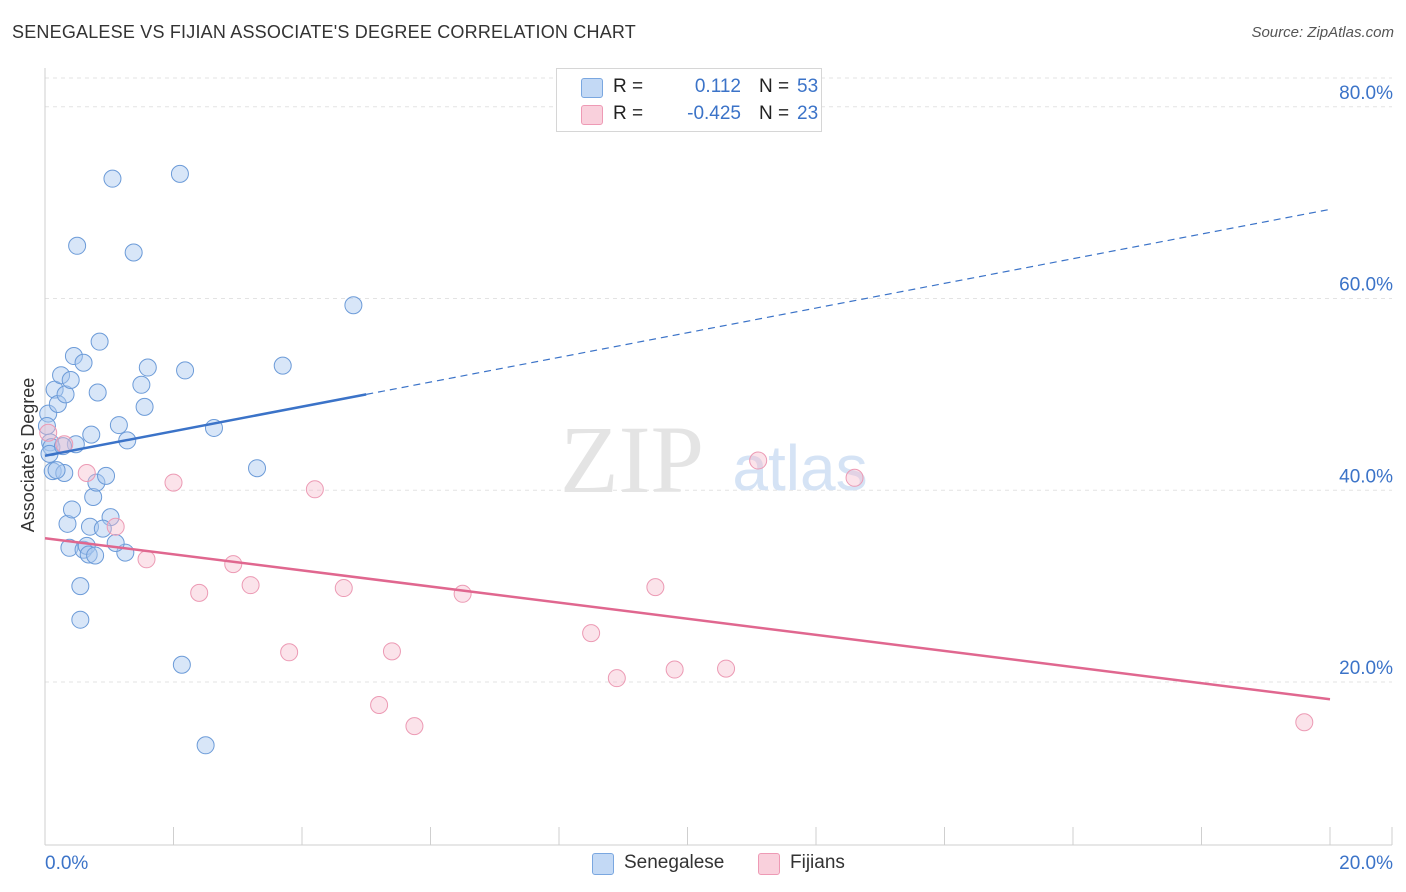 The width and height of the screenshot is (1406, 892). Describe the element at coordinates (592, 115) in the screenshot. I see `legend-swatch-fijians` at that location.